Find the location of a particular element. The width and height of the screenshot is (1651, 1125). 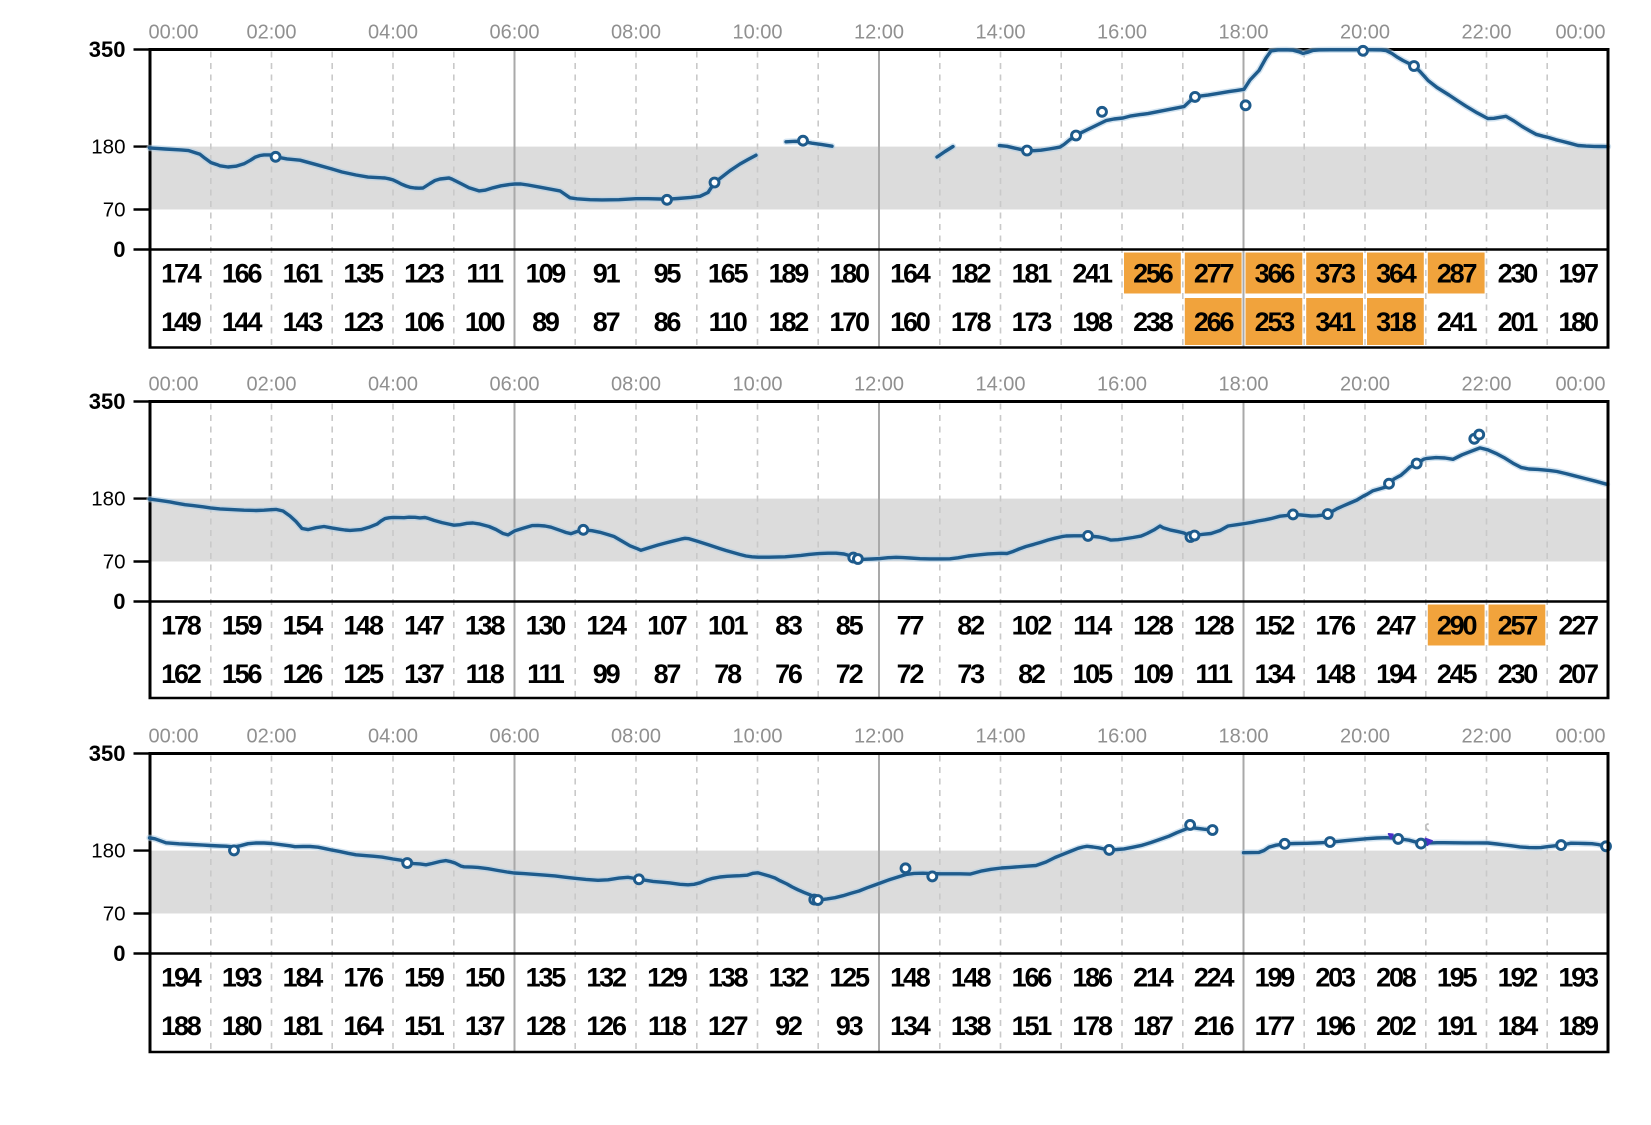

svg-text: 178 is located at coordinates (971, 322).